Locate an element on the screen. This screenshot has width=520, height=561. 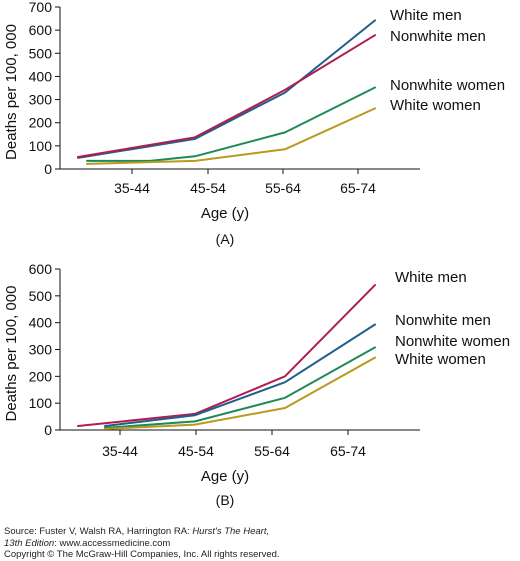
panel-a-series-label-nonwhite-women: Nonwhite women is located at coordinates (447, 85).